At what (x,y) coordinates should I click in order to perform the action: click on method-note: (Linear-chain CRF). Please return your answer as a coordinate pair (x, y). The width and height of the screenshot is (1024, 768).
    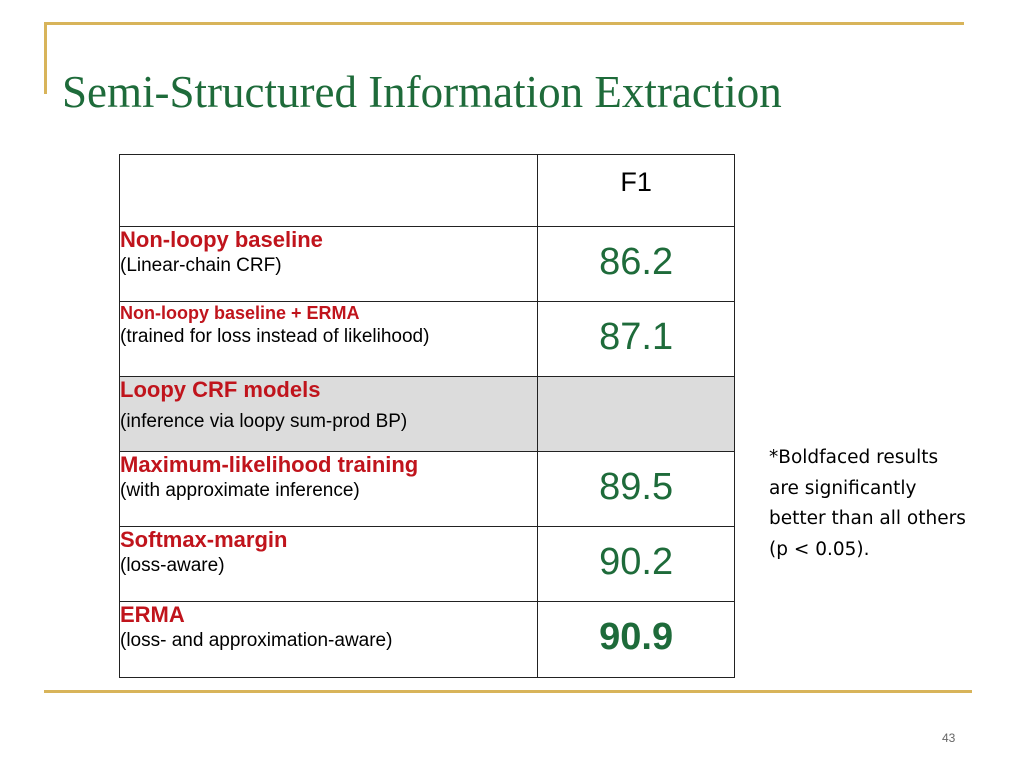
    Looking at the image, I should click on (201, 265).